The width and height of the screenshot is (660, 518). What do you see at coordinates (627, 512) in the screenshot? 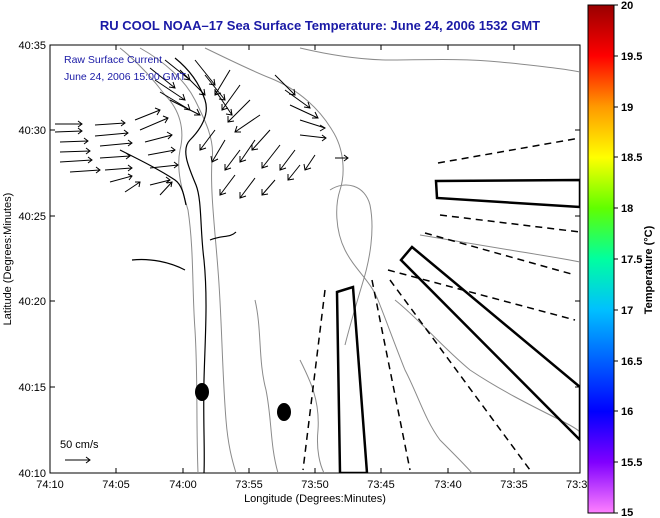
I see `colorbar-tick-label: 15` at bounding box center [627, 512].